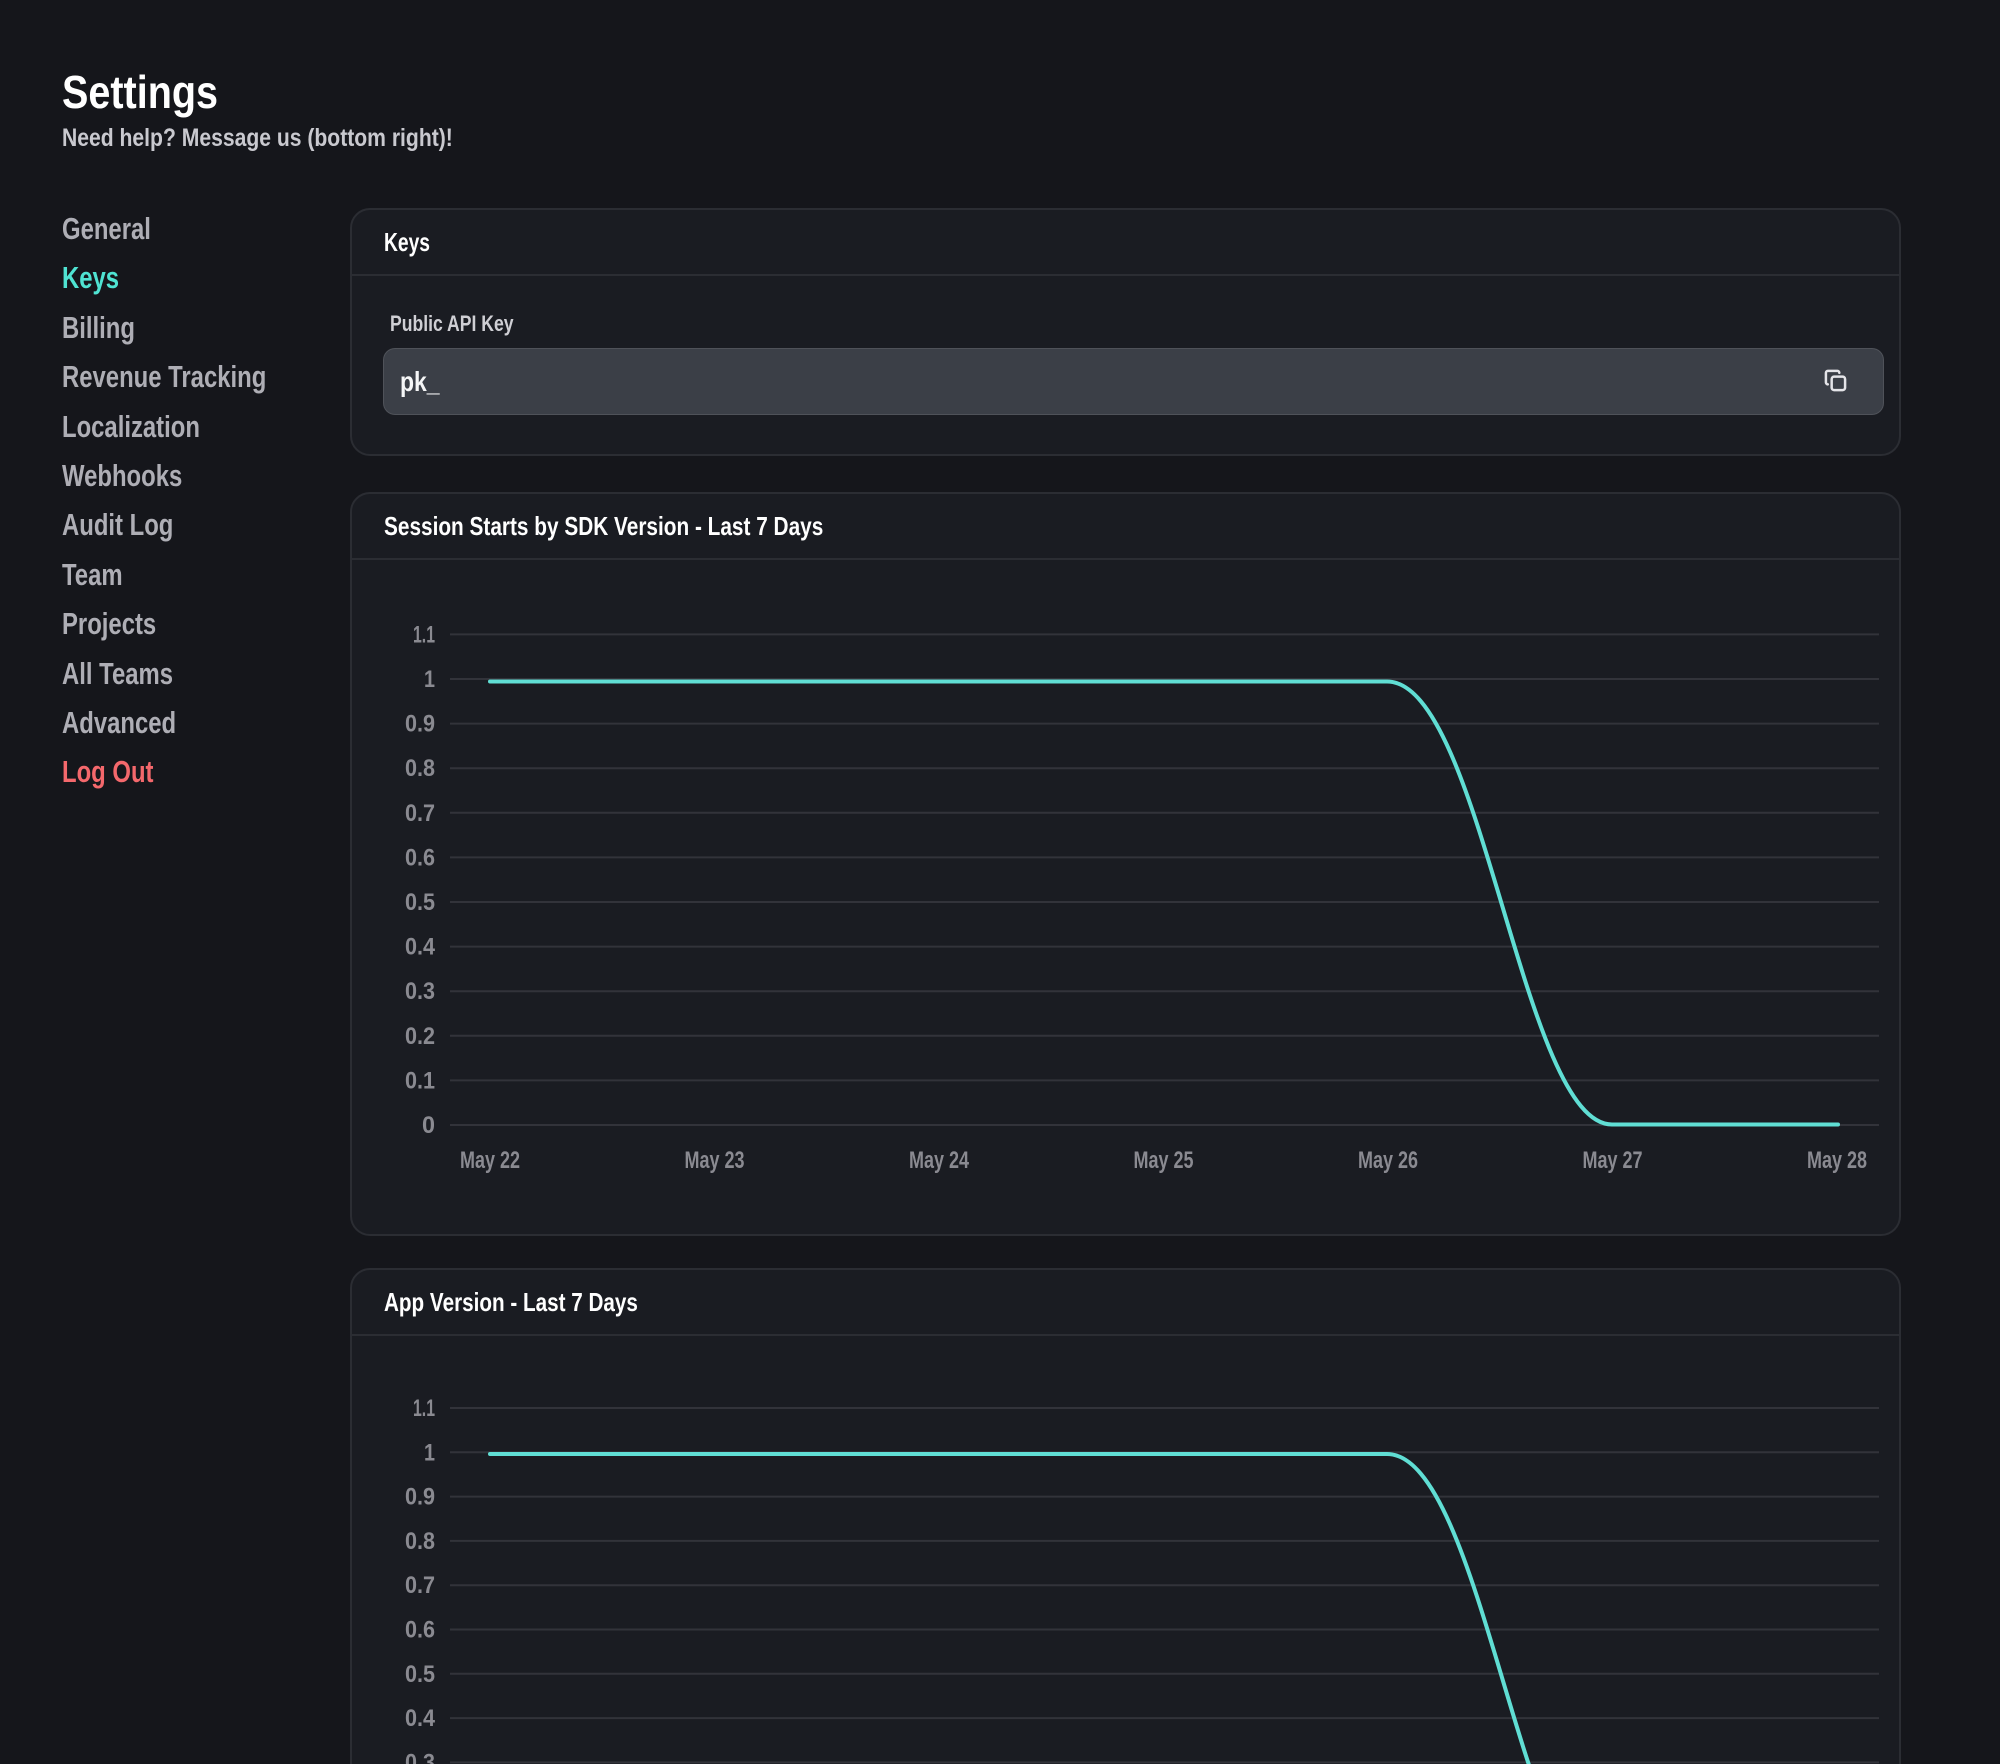 The image size is (2000, 1764). What do you see at coordinates (1613, 1160) in the screenshot?
I see `svg-text: May 27` at bounding box center [1613, 1160].